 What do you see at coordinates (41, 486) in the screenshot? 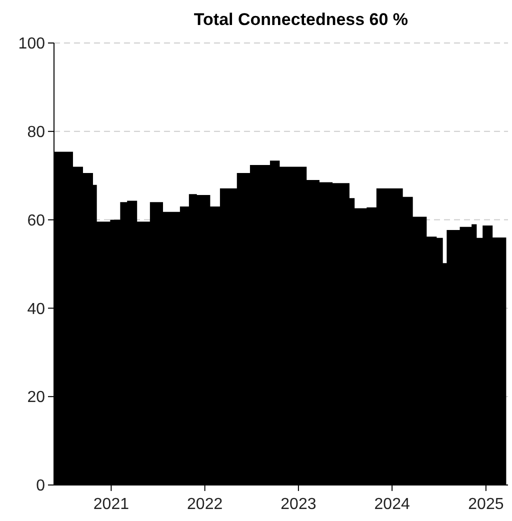
I see `y-tick-label: 0` at bounding box center [41, 486].